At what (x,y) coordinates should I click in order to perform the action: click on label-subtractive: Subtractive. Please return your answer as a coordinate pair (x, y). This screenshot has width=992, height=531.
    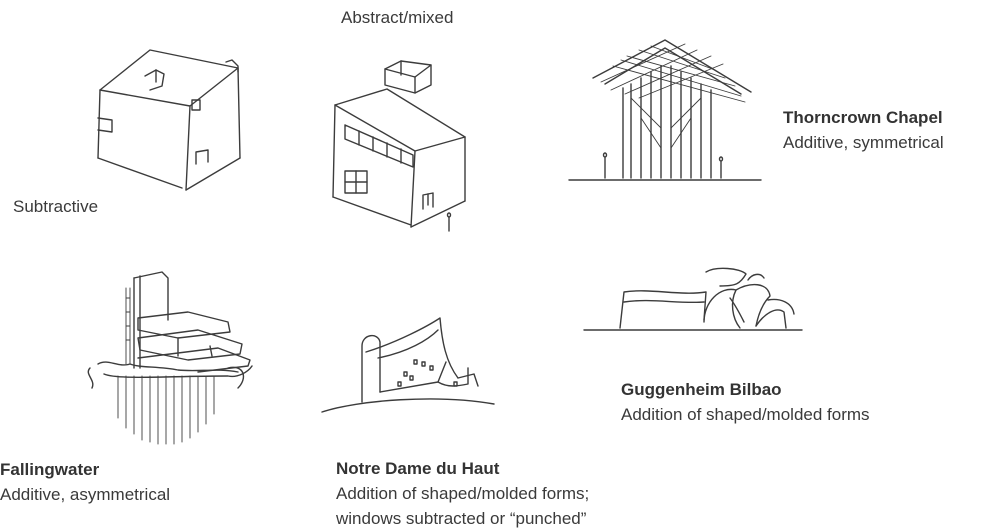
    Looking at the image, I should click on (56, 206).